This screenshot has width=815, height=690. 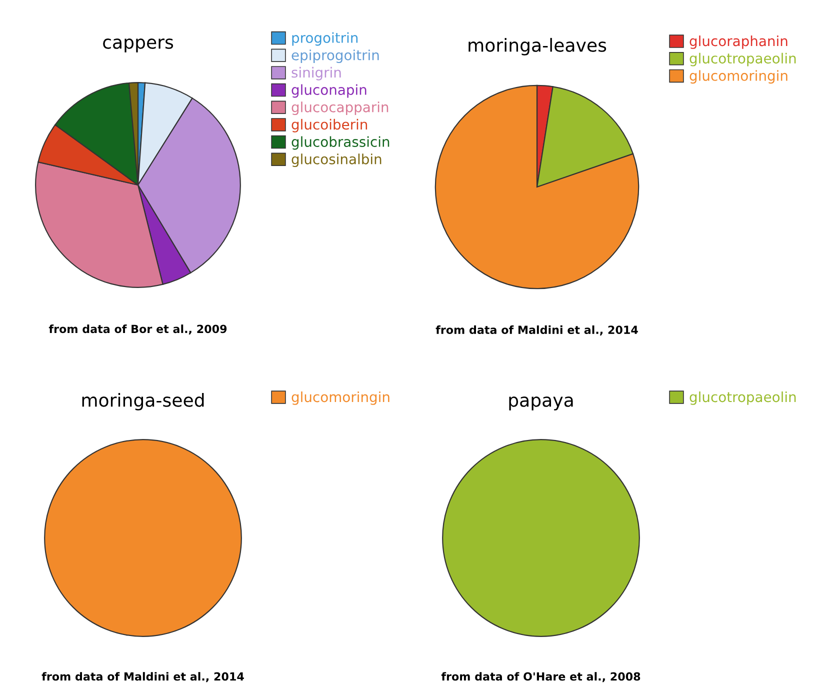 I want to click on text: from data of O'Hare et al., 2008, so click(x=540, y=677).